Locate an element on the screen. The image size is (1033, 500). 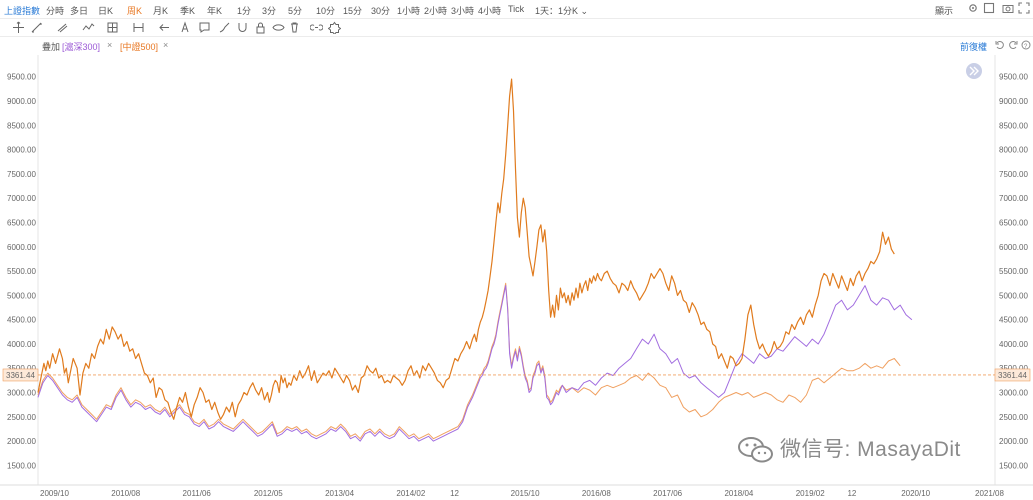
period-tab-19: 1天：1分K ⌄ is located at coordinates (562, 11).